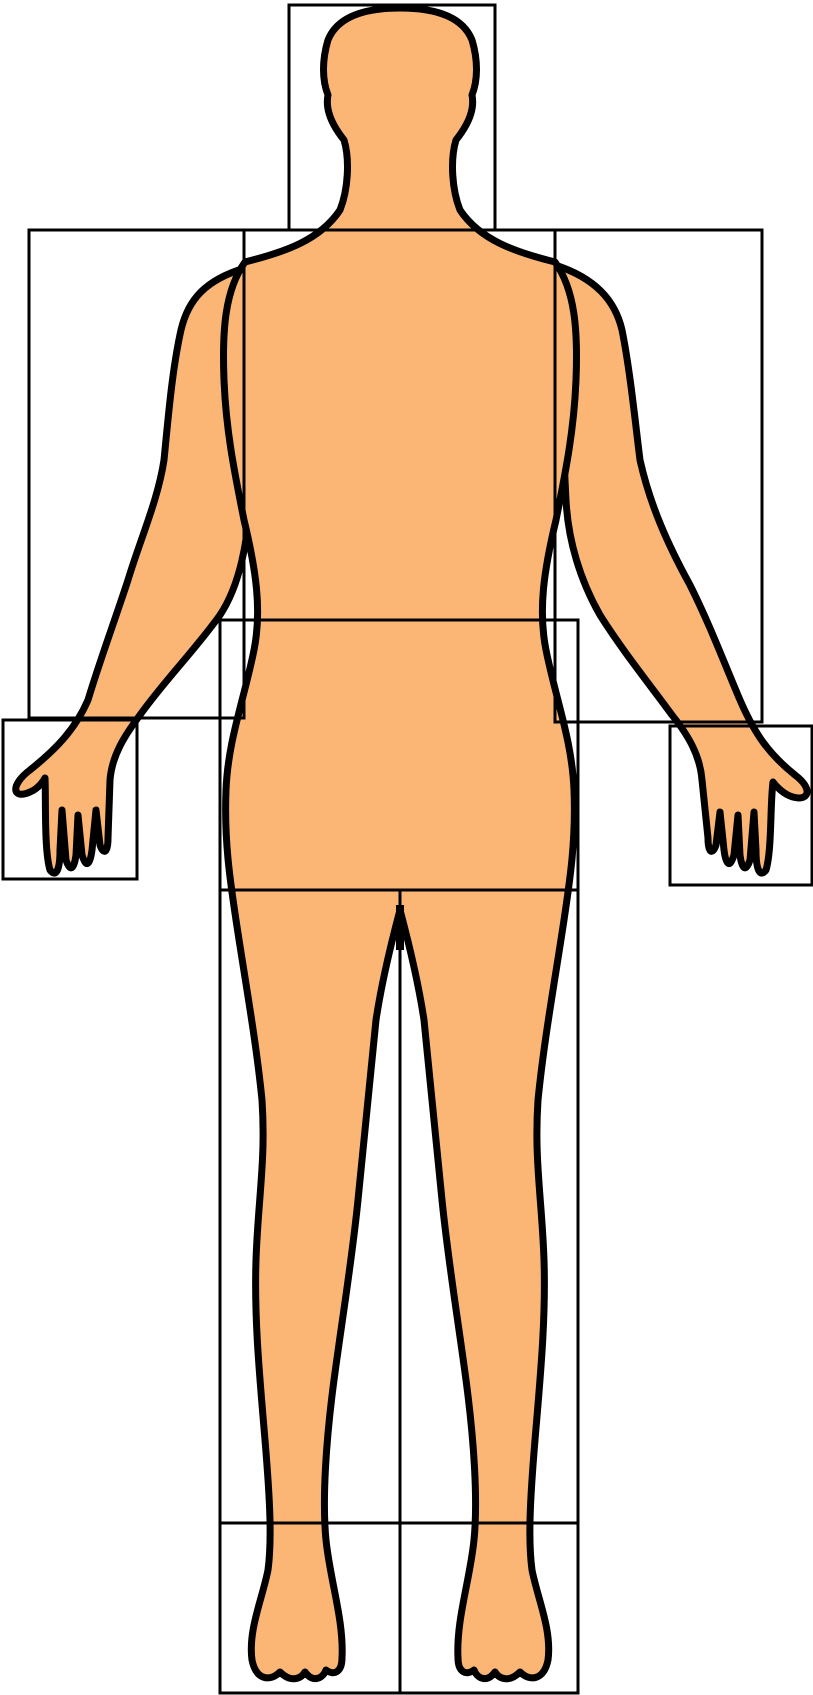 Image resolution: width=813 pixels, height=1695 pixels. Describe the element at coordinates (489, 1608) in the screenshot. I see `right-foot-region` at that location.